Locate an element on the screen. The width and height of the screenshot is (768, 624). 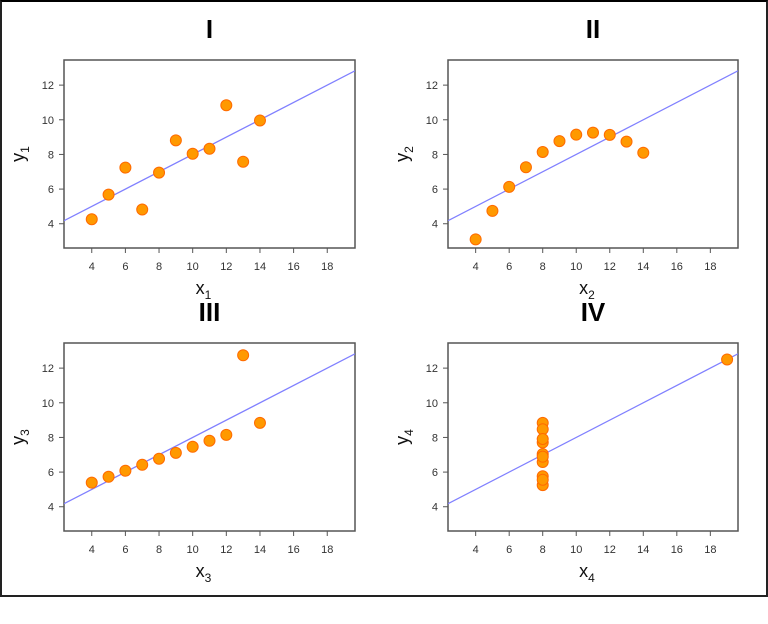
y-axis-label-subscript: 3 is located at coordinates (25, 432).